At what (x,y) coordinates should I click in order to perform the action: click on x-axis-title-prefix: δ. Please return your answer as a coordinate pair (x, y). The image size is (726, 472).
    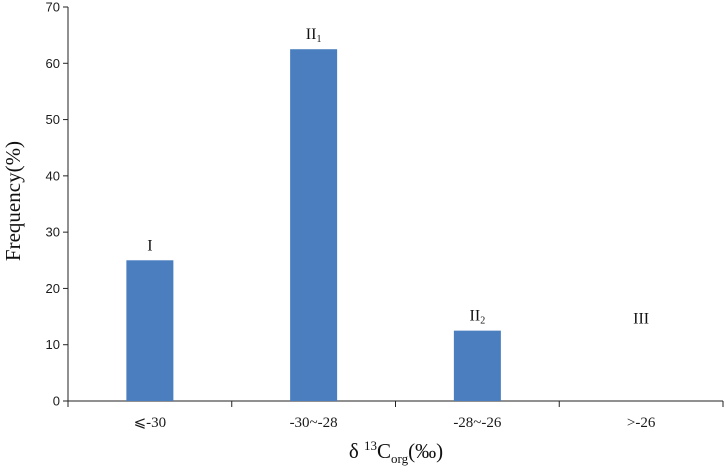
    Looking at the image, I should click on (356, 451).